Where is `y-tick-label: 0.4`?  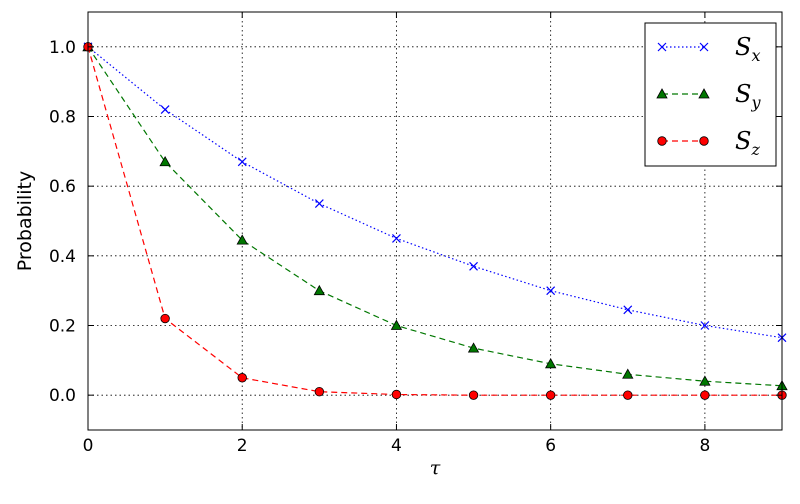
y-tick-label: 0.4 is located at coordinates (62, 257).